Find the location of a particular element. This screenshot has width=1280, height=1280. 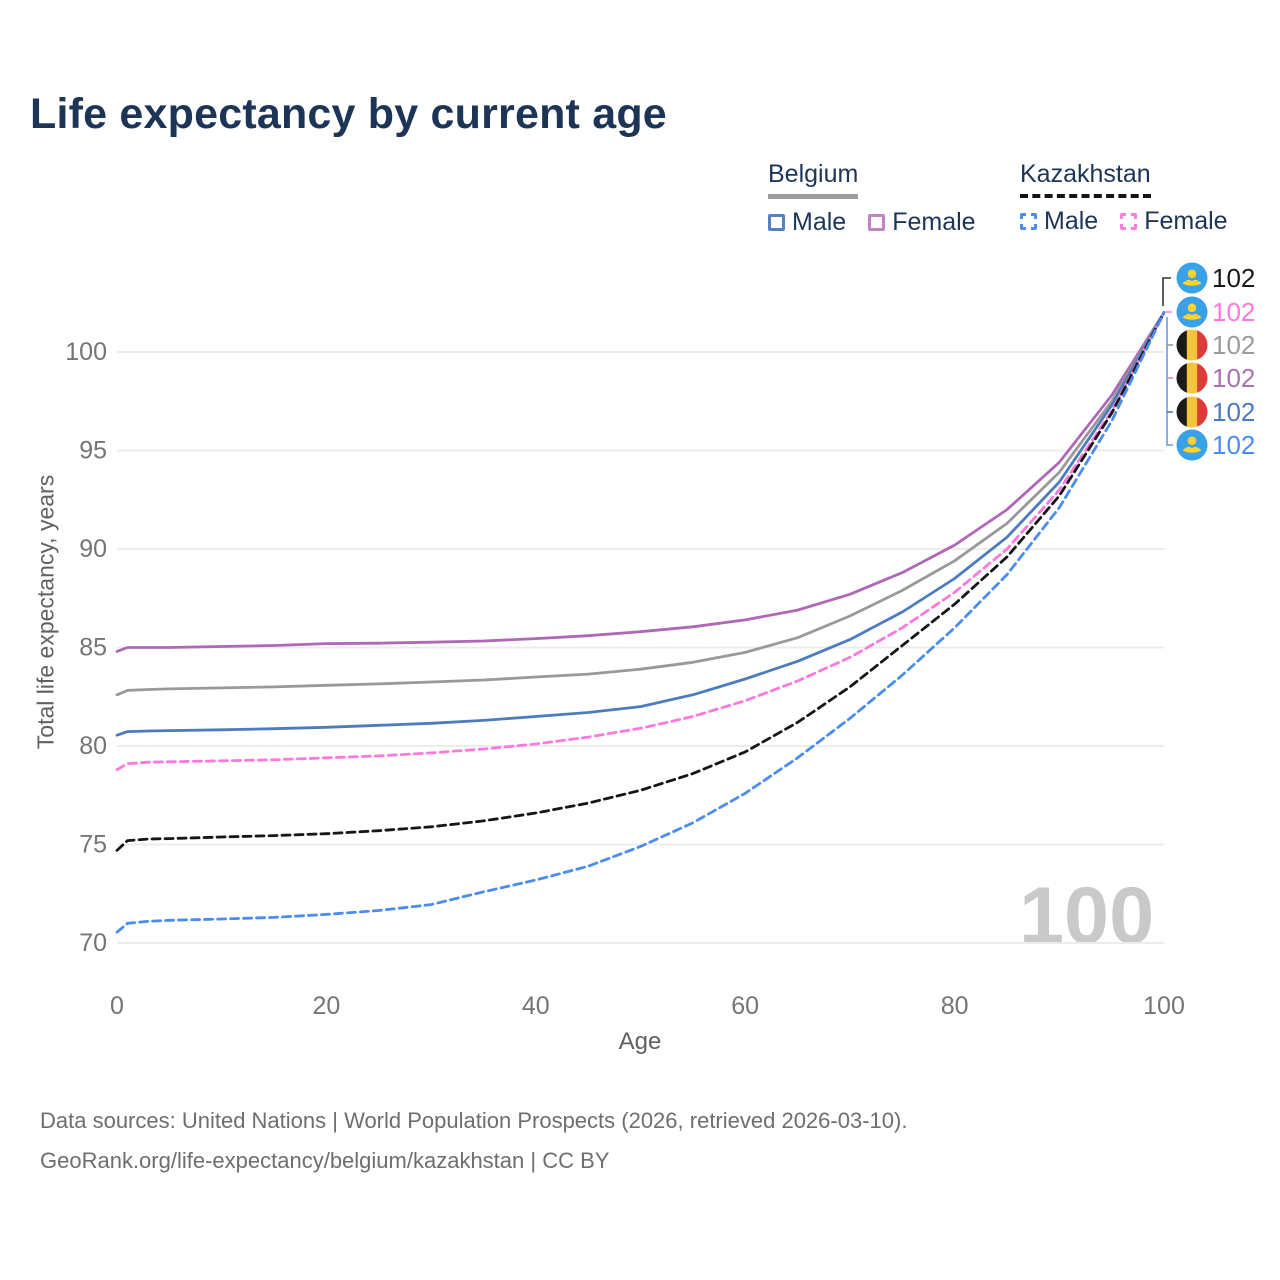

y-tick-label: 85 is located at coordinates (93, 648).